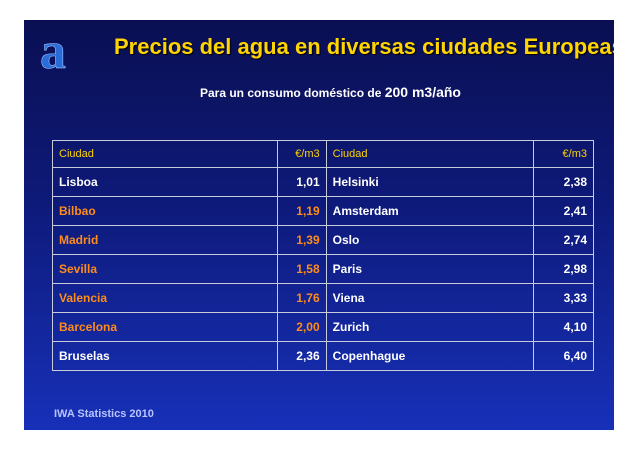 Image resolution: width=638 pixels, height=452 pixels. Describe the element at coordinates (563, 298) in the screenshot. I see `price-cell-right: 3,33` at that location.